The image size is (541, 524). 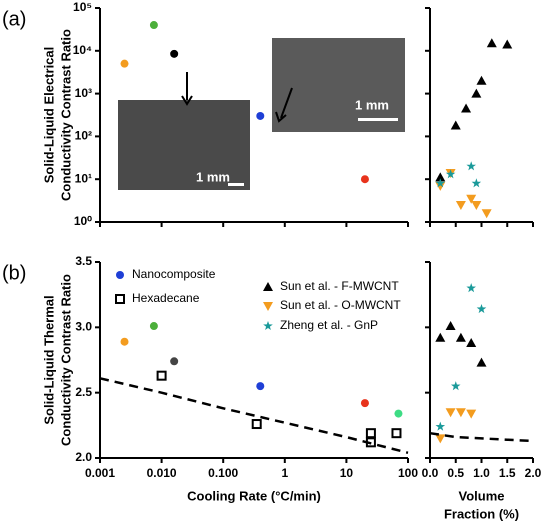 What do you see at coordinates (14, 19) in the screenshot?
I see `panel-label: (a)` at bounding box center [14, 19].